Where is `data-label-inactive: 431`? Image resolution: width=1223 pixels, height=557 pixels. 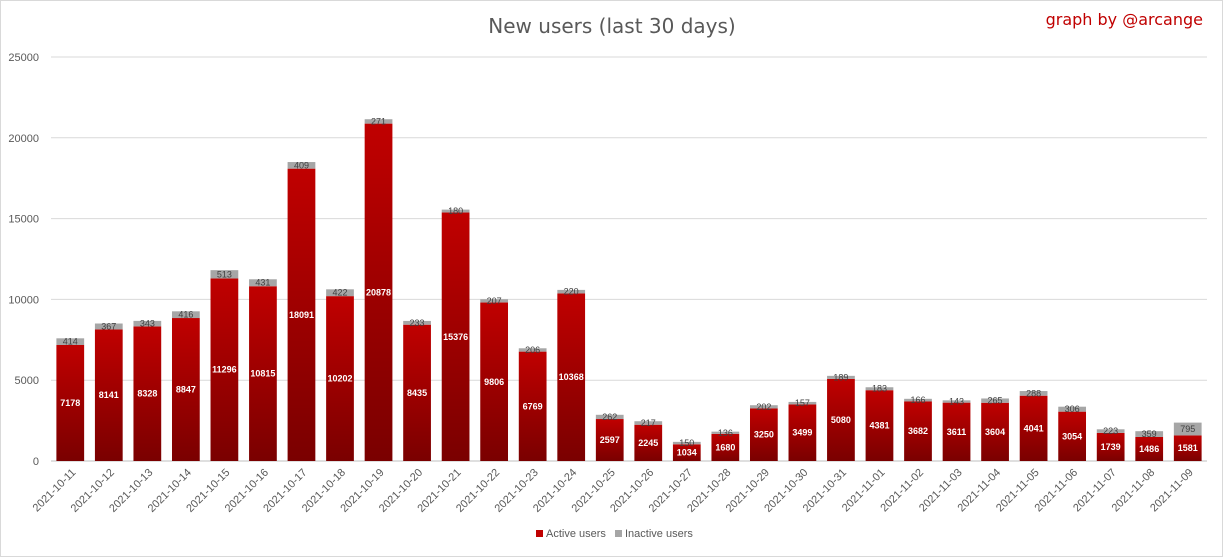 data-label-inactive: 431 is located at coordinates (262, 283).